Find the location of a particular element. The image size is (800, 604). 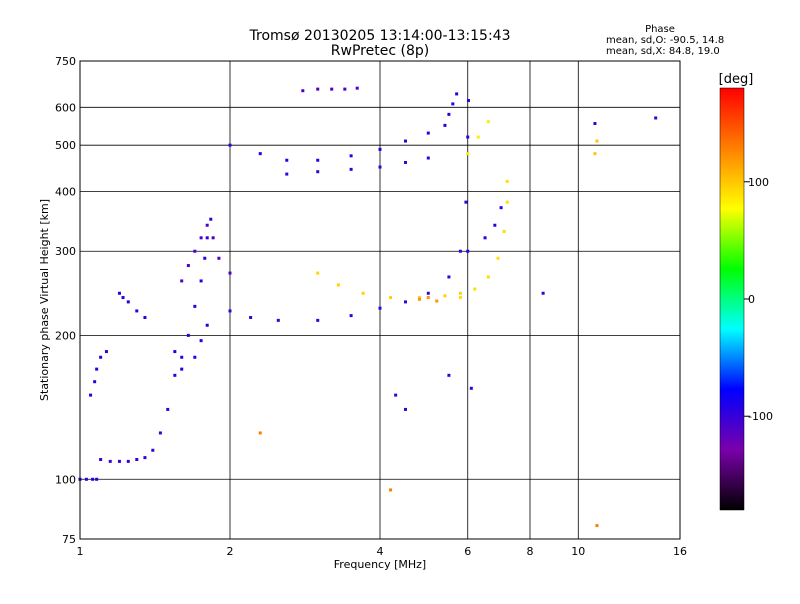

y-tick-labels: 75 100 200 300 400 500 600 750 is located at coordinates (65, 300).